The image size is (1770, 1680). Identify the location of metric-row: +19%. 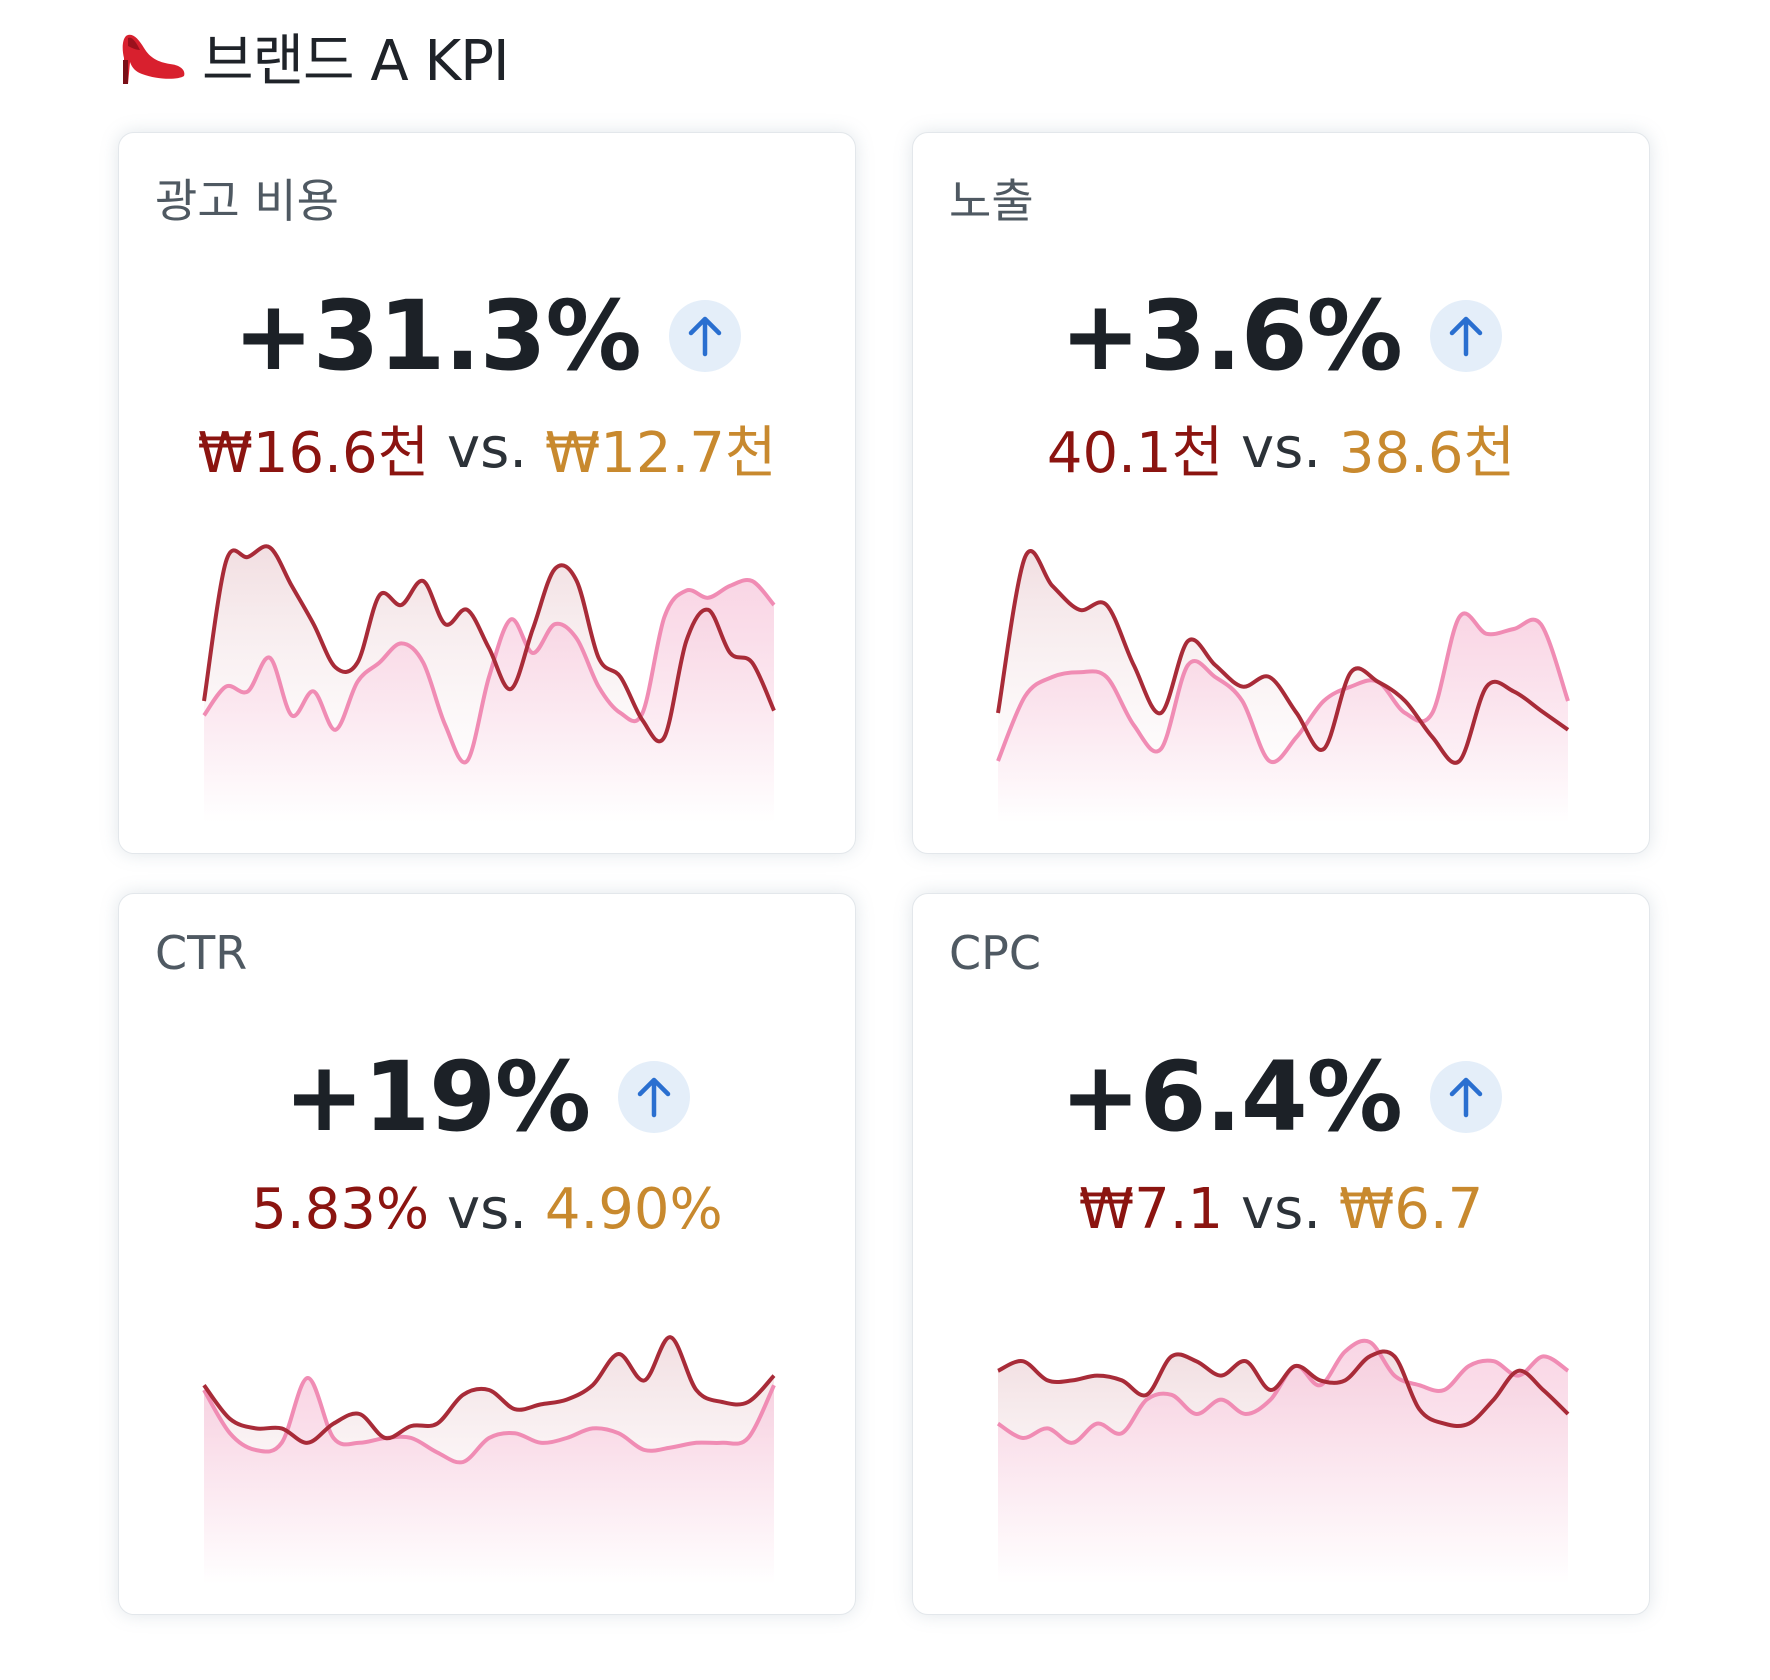
(487, 1097).